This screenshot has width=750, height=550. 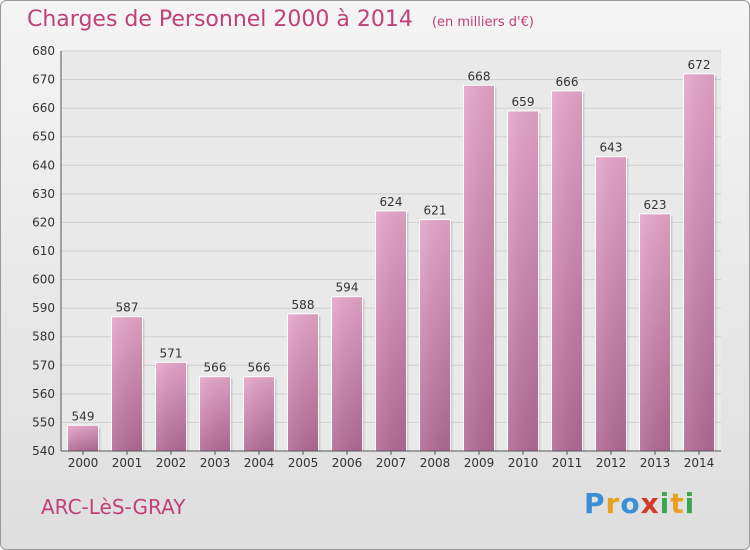 What do you see at coordinates (113, 507) in the screenshot?
I see `commune-name: ARC-LèS-GRAY` at bounding box center [113, 507].